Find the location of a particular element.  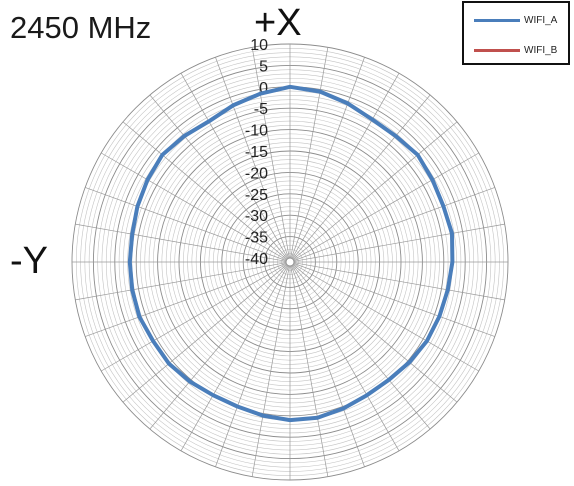

radial-tick-label: -20 is located at coordinates (256, 173).